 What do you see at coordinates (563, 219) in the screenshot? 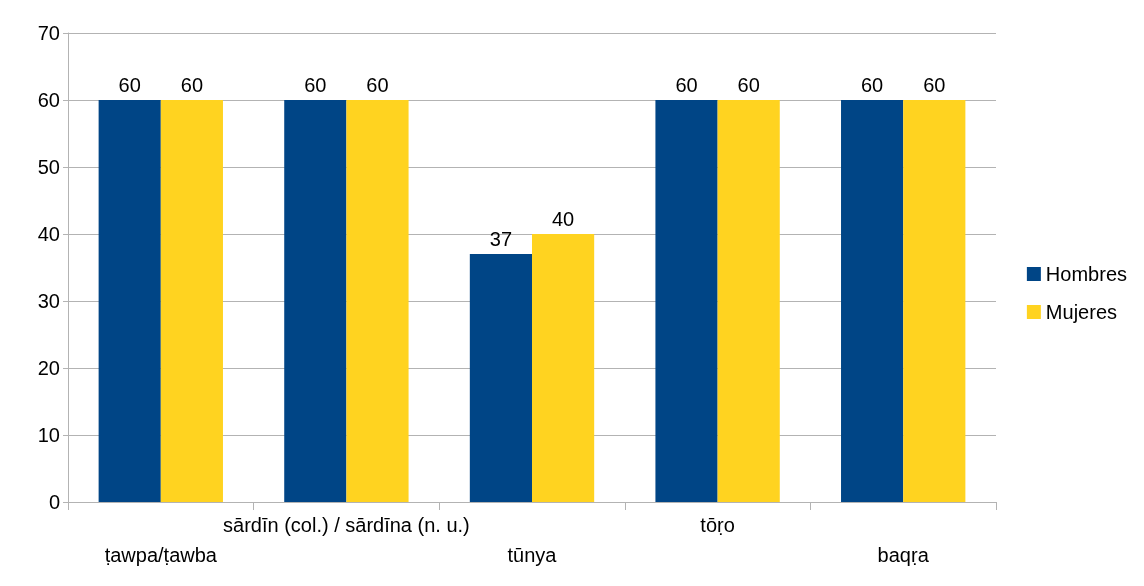
I see `data-label: 40` at bounding box center [563, 219].